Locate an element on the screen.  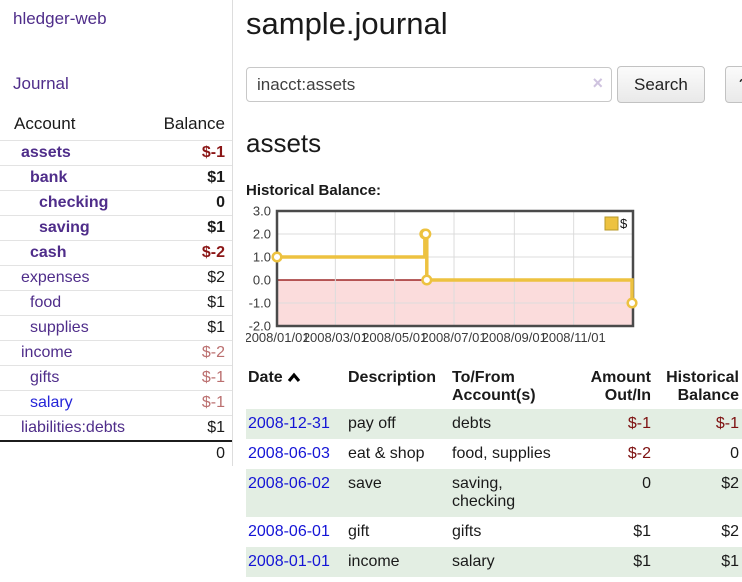
accounts-total: 0 is located at coordinates (190, 453).